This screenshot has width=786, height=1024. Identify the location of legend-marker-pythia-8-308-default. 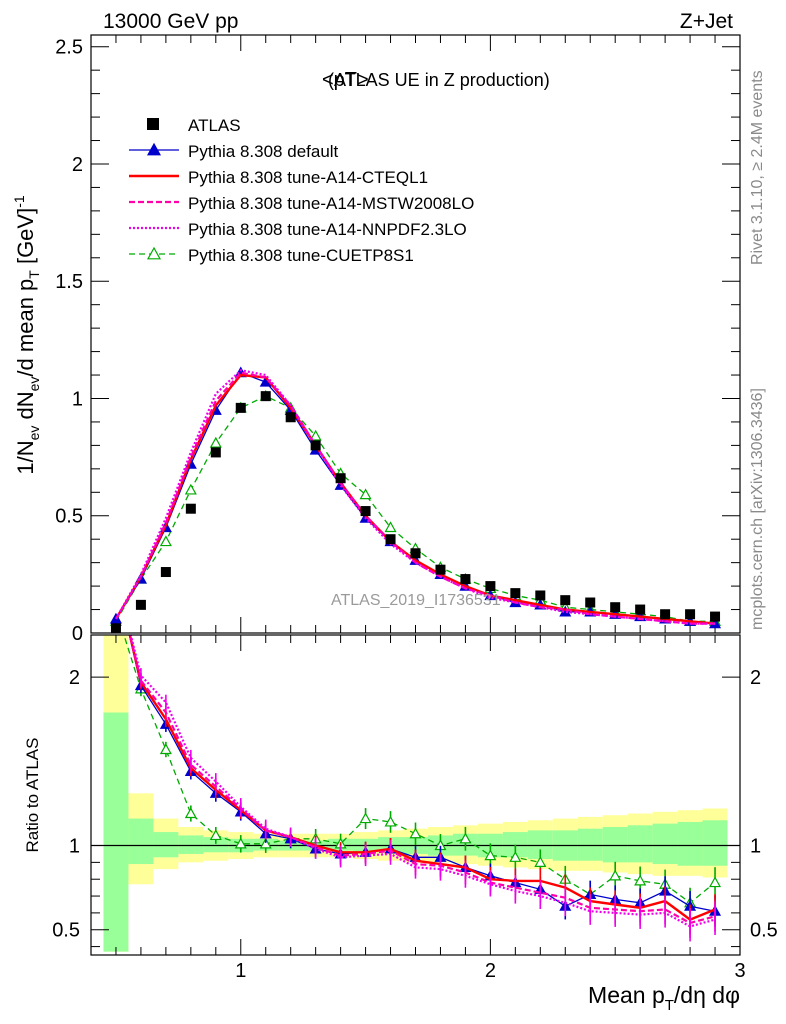
(154, 149).